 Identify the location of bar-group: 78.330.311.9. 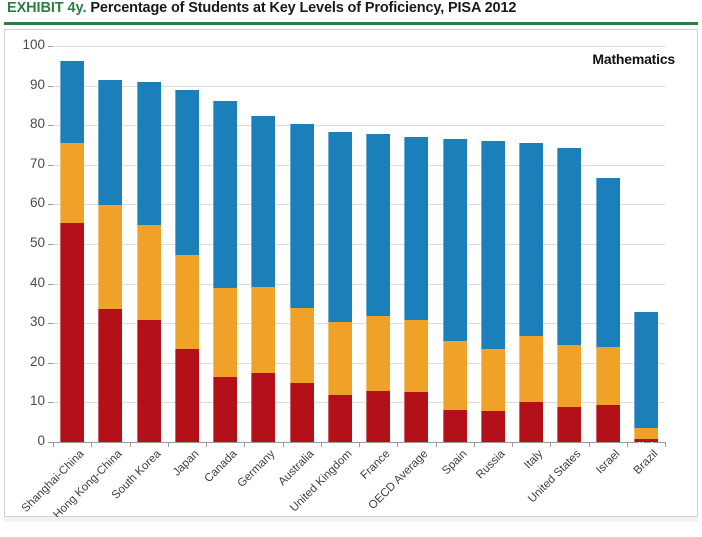
(339, 244).